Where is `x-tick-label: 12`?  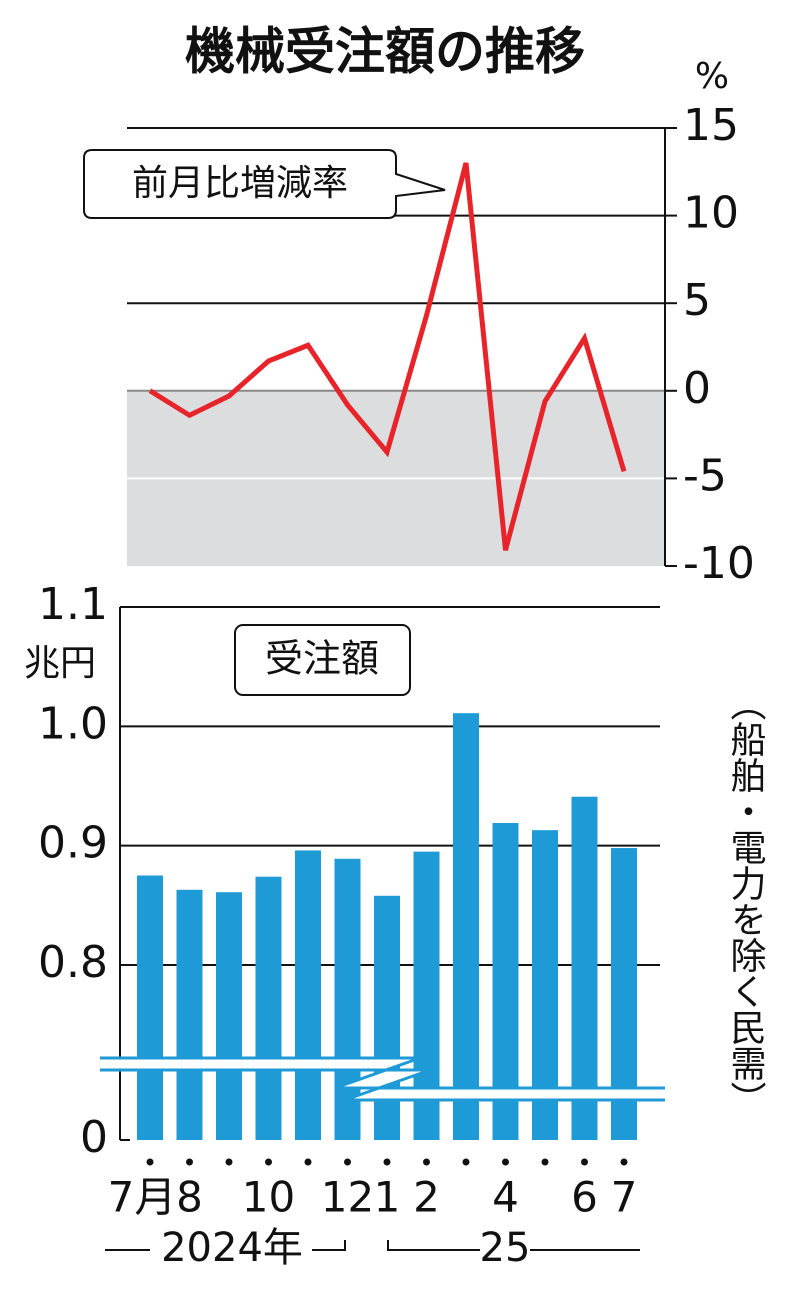 x-tick-label: 12 is located at coordinates (347, 1197).